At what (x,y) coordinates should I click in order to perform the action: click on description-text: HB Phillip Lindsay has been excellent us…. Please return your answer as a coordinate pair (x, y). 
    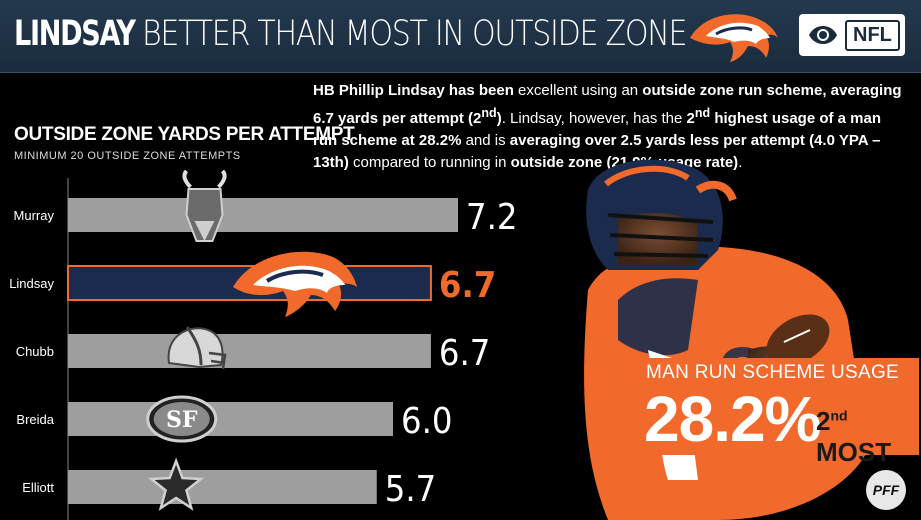
    Looking at the image, I should click on (609, 127).